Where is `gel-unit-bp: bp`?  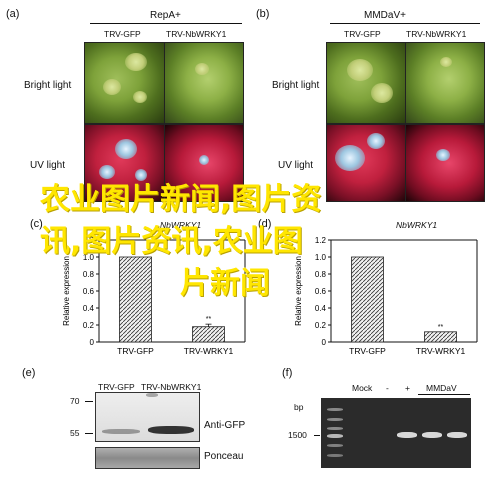 gel-unit-bp: bp is located at coordinates (299, 407).